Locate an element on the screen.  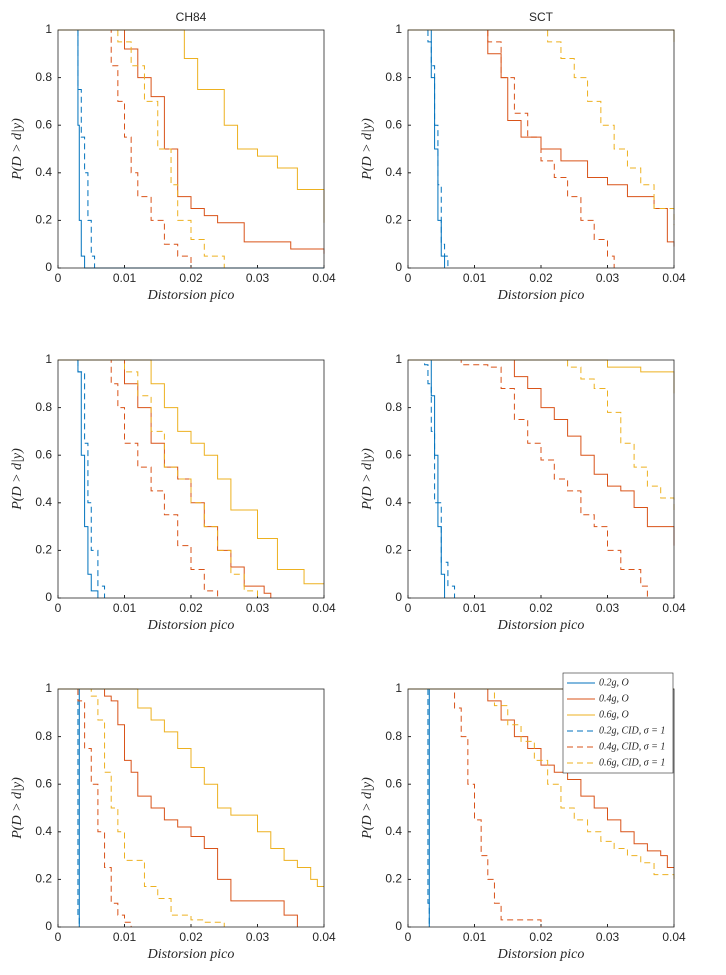
legend-label: 0.2g, CID, σ = 1 is located at coordinates (632, 730).